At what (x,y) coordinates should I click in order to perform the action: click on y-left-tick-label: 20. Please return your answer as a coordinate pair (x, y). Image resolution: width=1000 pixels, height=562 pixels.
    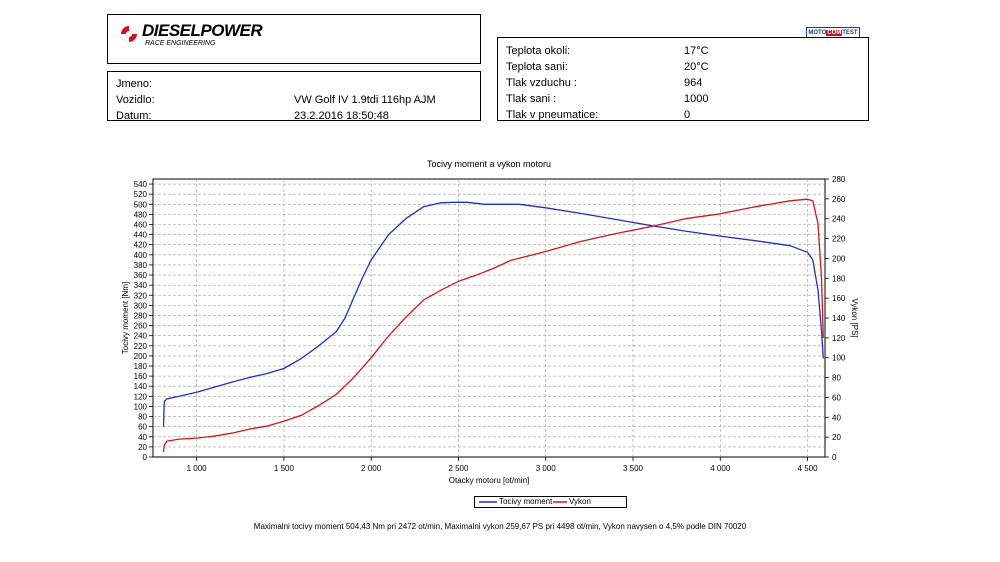
    Looking at the image, I should click on (142, 447).